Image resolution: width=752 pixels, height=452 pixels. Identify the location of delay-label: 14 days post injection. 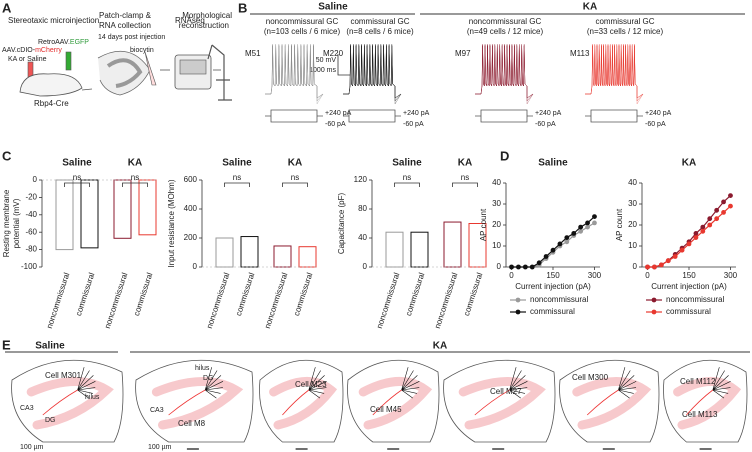
(131, 37).